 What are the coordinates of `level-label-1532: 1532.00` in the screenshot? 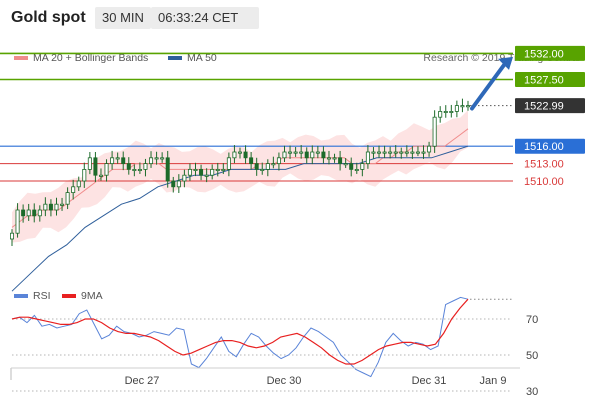 It's located at (544, 54).